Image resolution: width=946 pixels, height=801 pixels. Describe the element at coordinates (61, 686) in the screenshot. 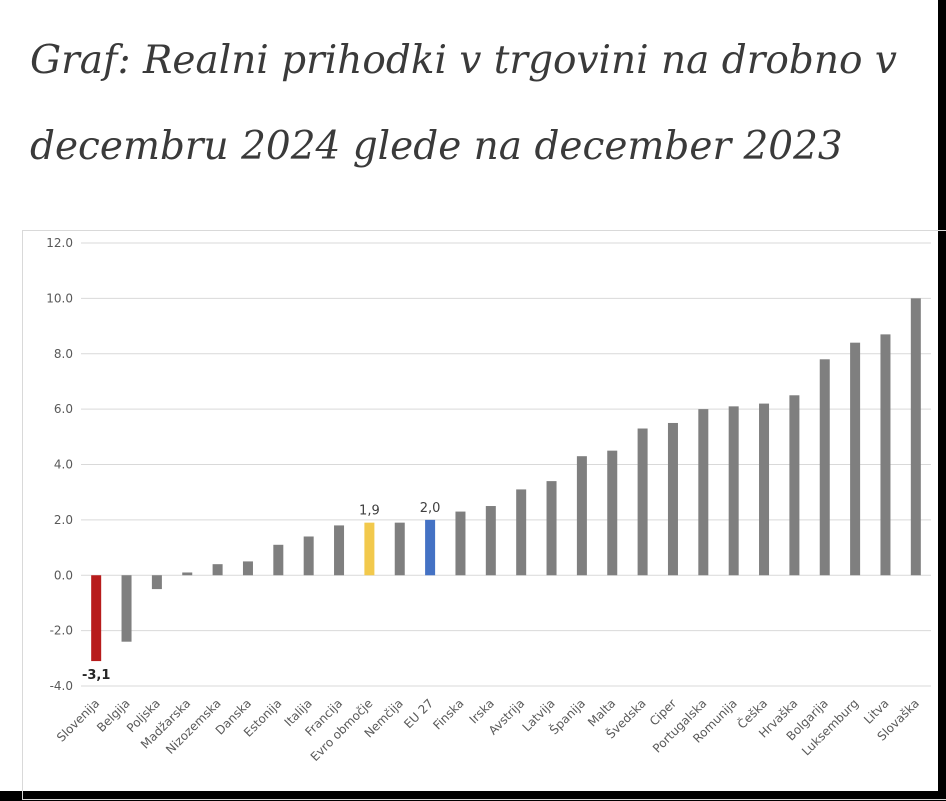

I see `y-tick-label: -4.0` at that location.